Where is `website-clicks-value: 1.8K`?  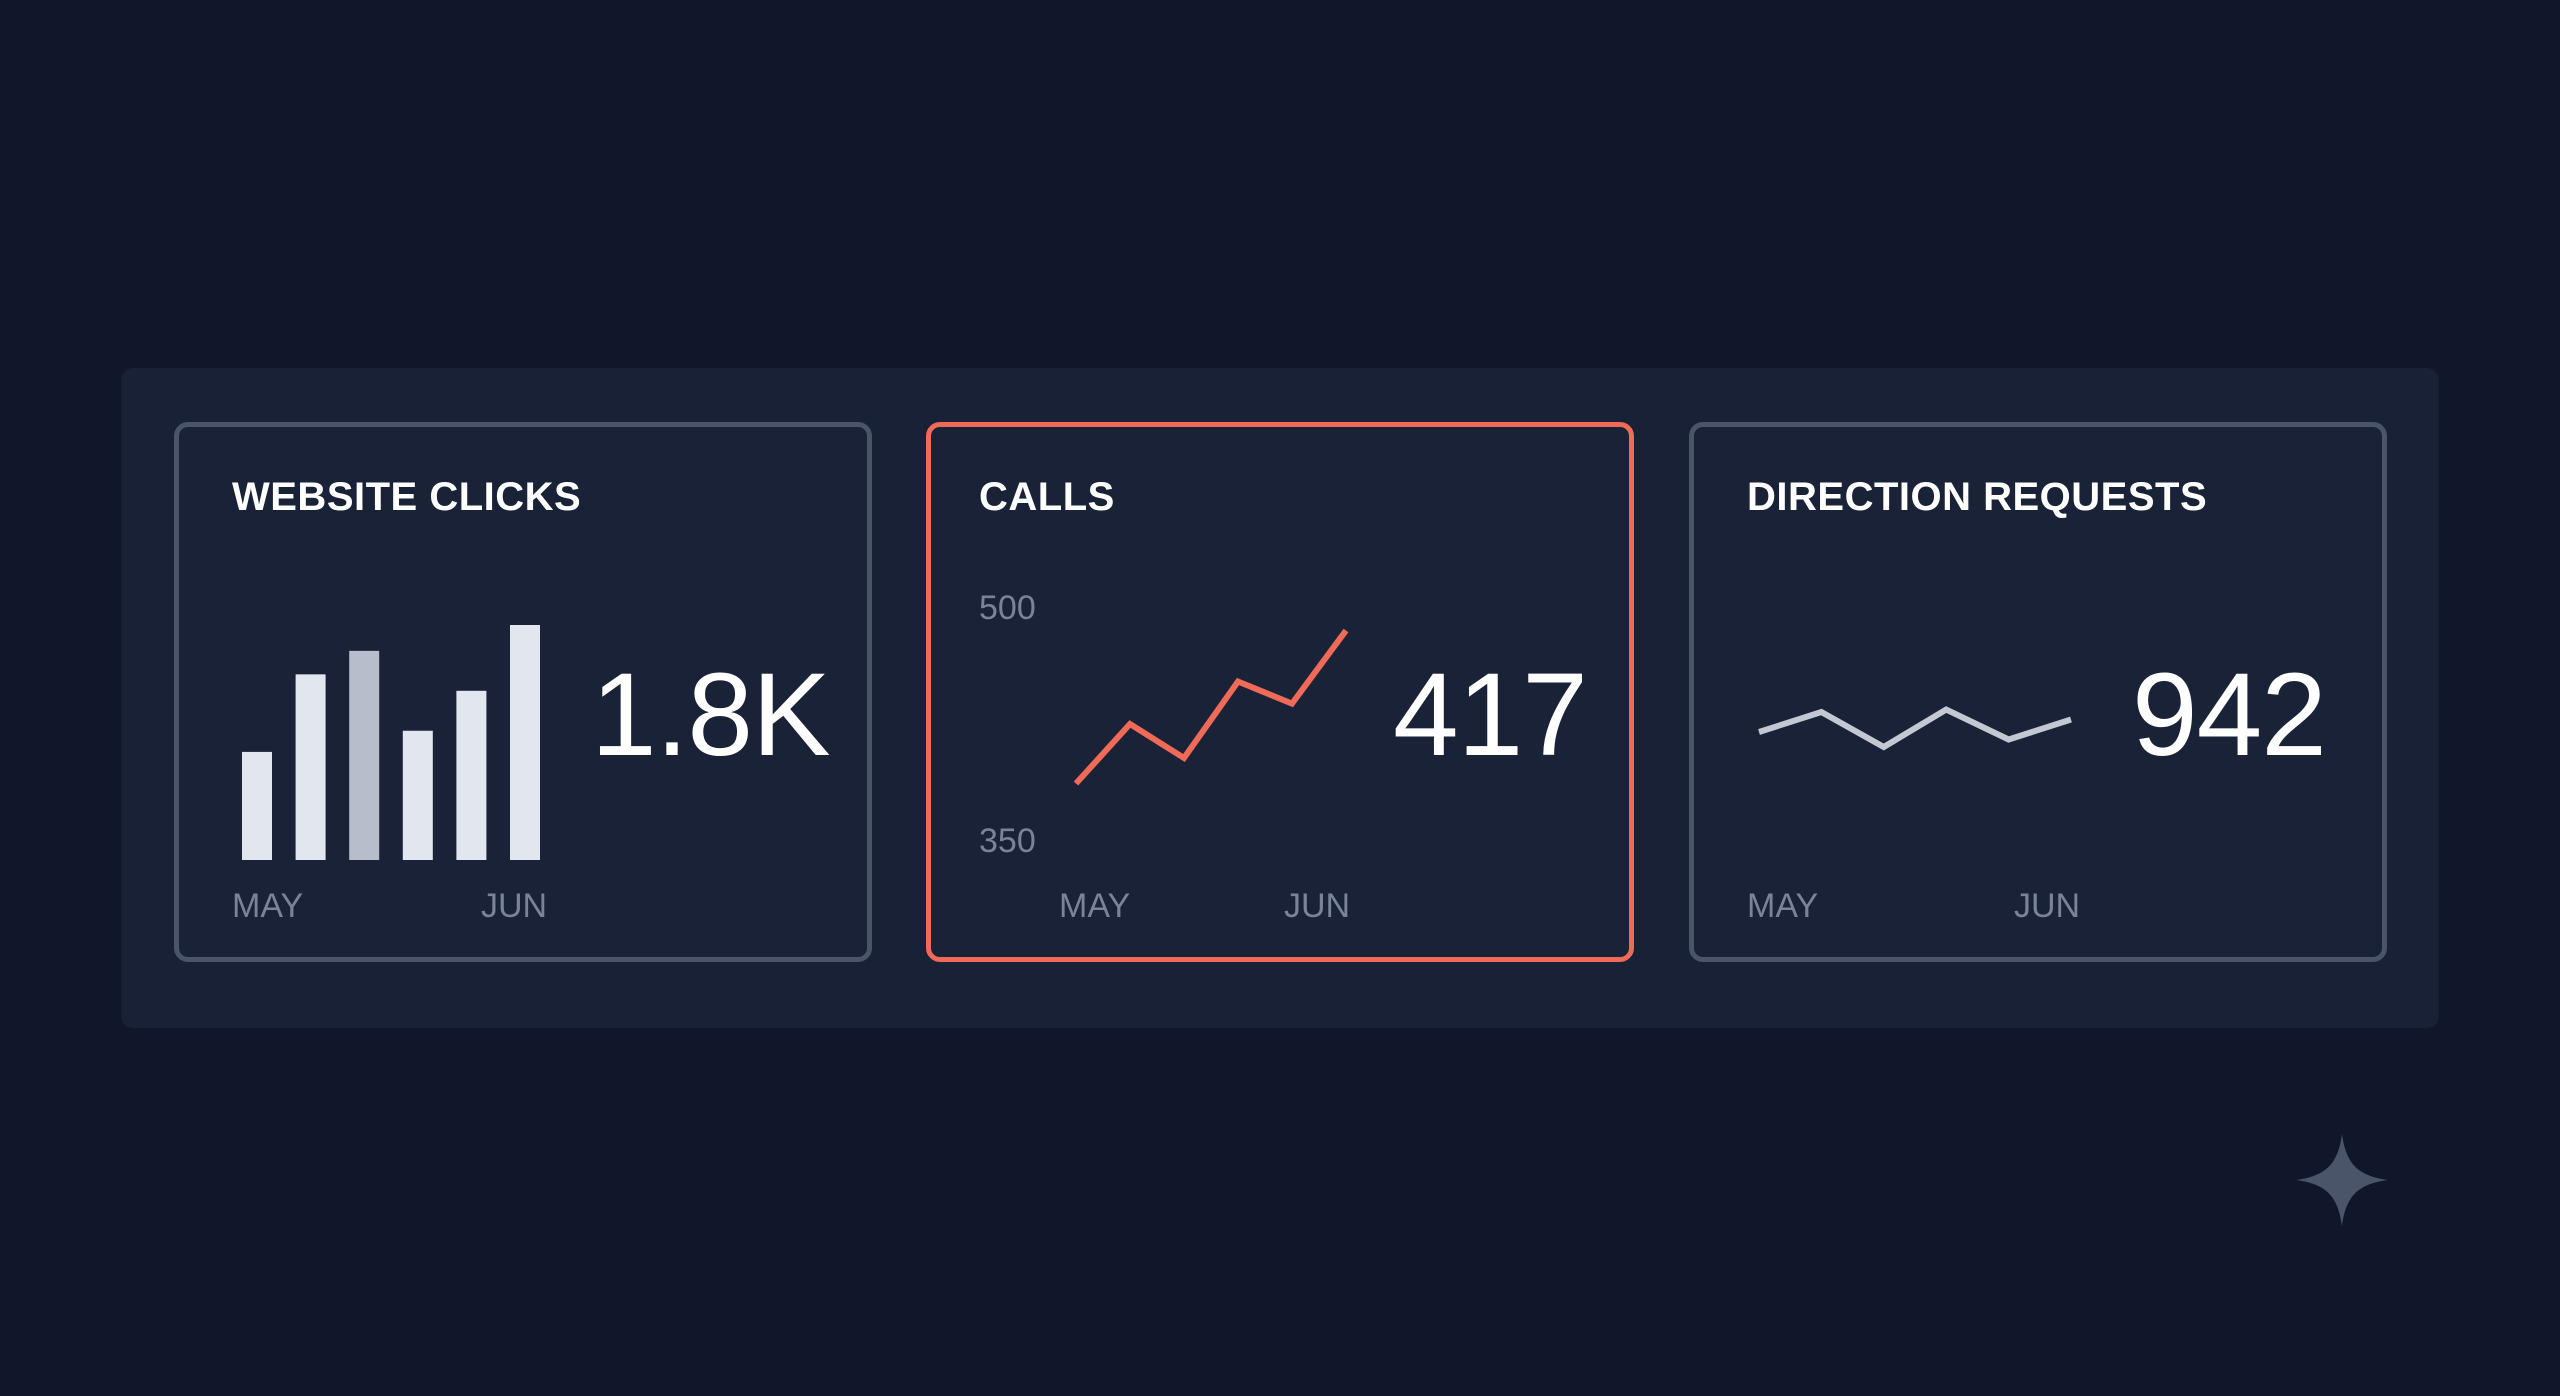 website-clicks-value: 1.8K is located at coordinates (711, 715).